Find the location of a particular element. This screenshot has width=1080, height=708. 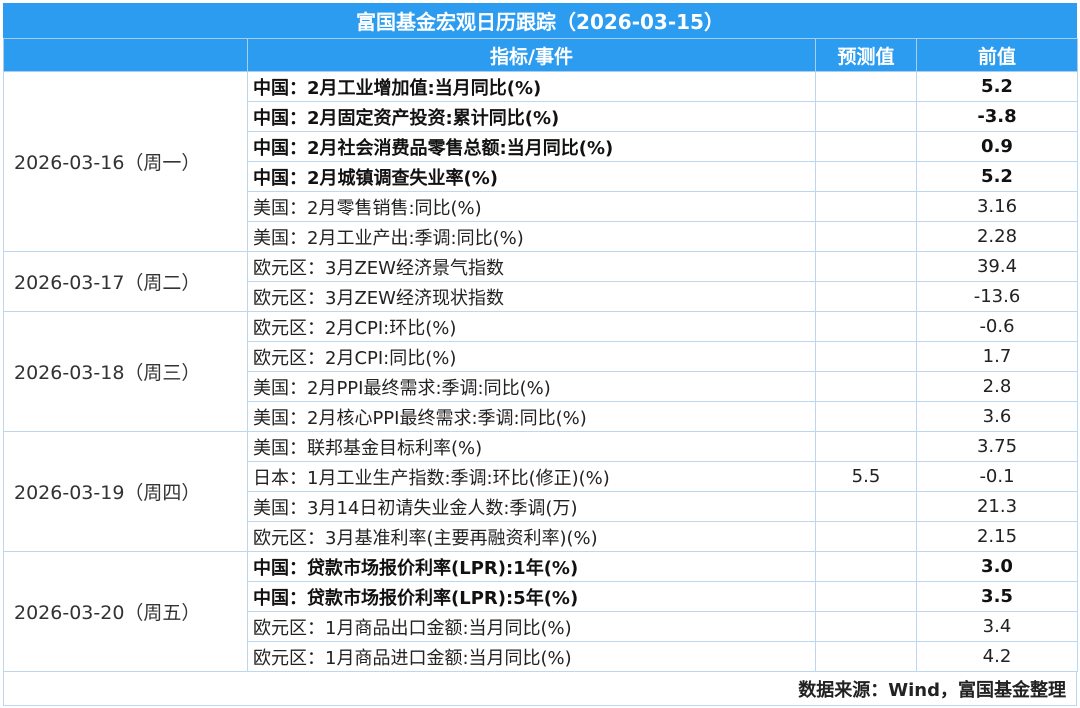

previous-cell: 1.7 is located at coordinates (997, 356).